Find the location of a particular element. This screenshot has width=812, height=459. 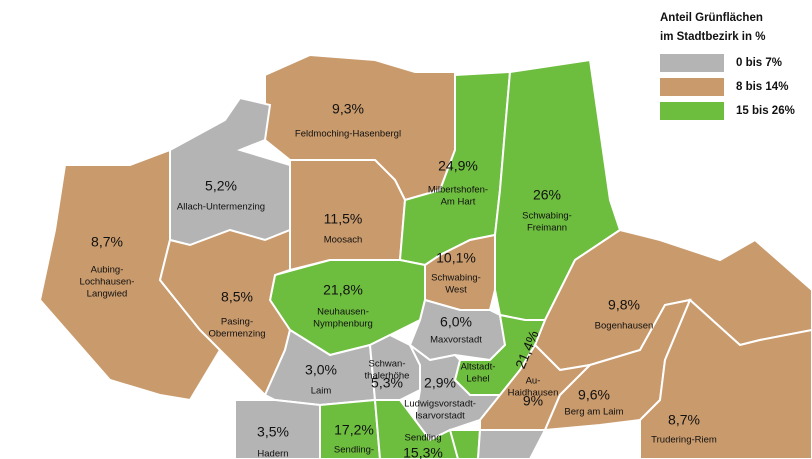

district-name: Au- is located at coordinates (533, 381).